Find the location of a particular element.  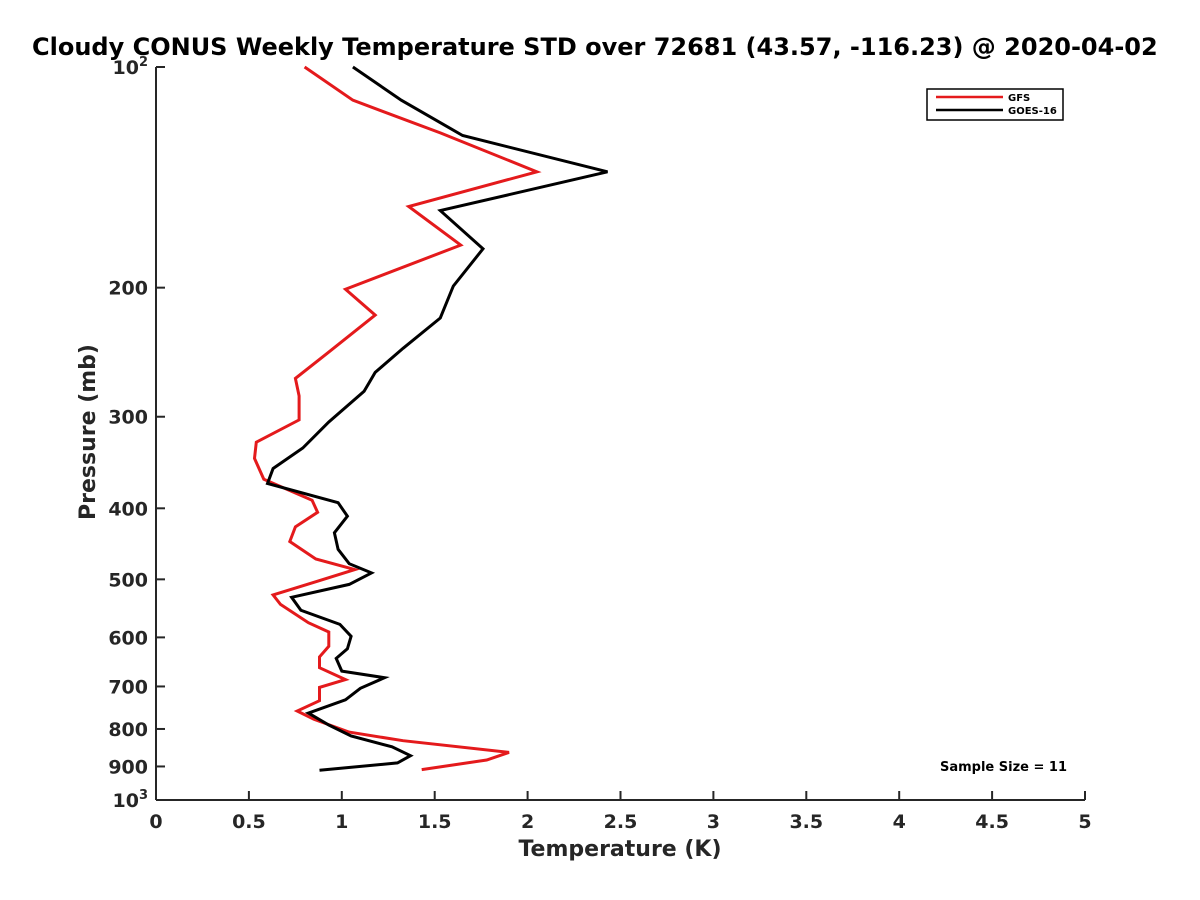

x-tick-label: 5 is located at coordinates (1084, 822).